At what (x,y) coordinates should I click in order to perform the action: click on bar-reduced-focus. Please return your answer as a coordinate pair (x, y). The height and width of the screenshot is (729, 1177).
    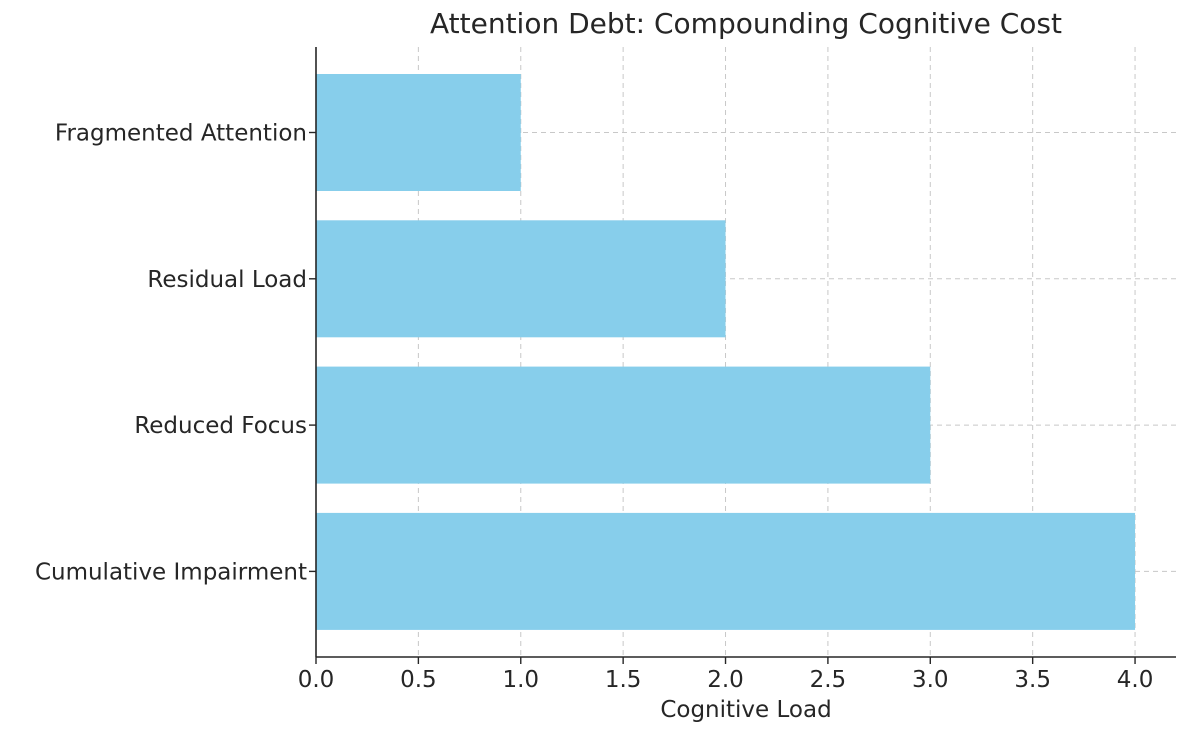
    Looking at the image, I should click on (623, 425).